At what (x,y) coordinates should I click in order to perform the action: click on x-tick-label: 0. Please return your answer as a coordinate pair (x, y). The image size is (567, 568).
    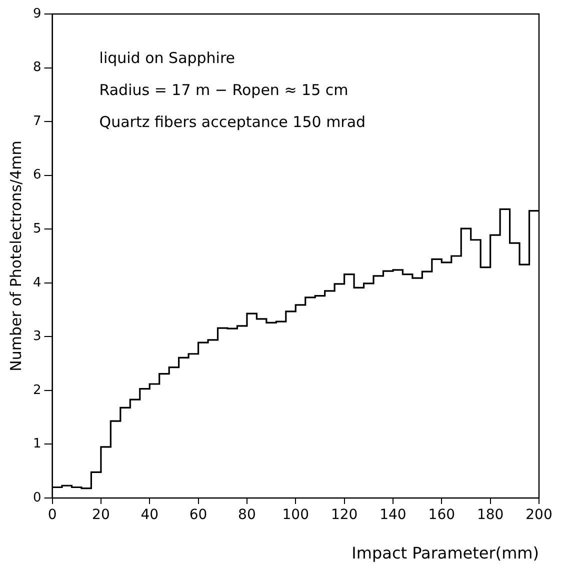
    Looking at the image, I should click on (52, 515).